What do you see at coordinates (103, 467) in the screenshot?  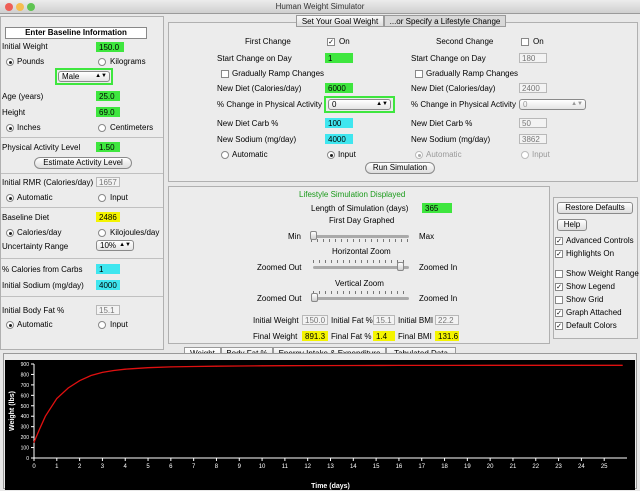 I see `x-tick-label: 3` at bounding box center [103, 467].